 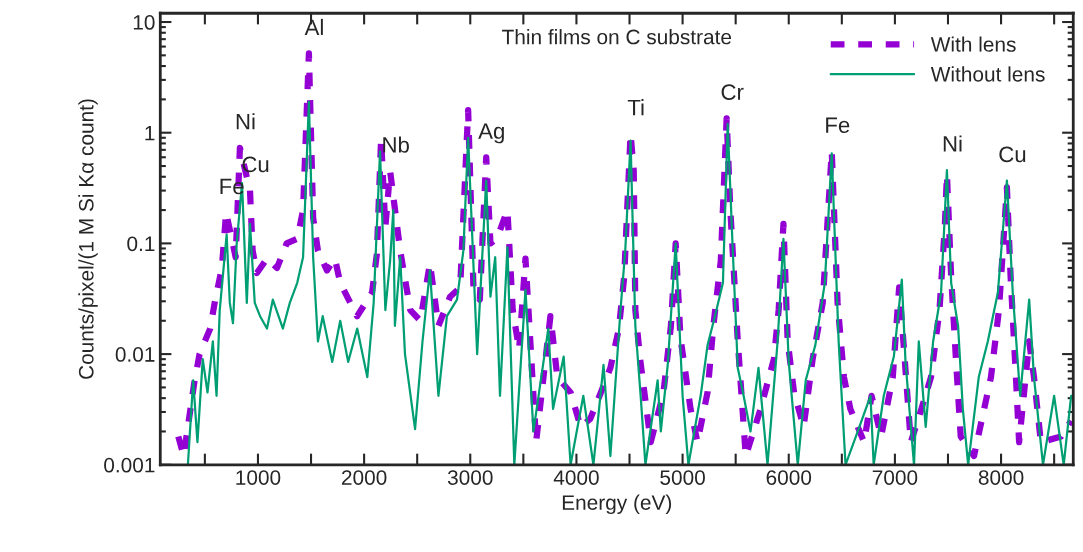 I want to click on x-tick-label: 8000, so click(x=1001, y=477).